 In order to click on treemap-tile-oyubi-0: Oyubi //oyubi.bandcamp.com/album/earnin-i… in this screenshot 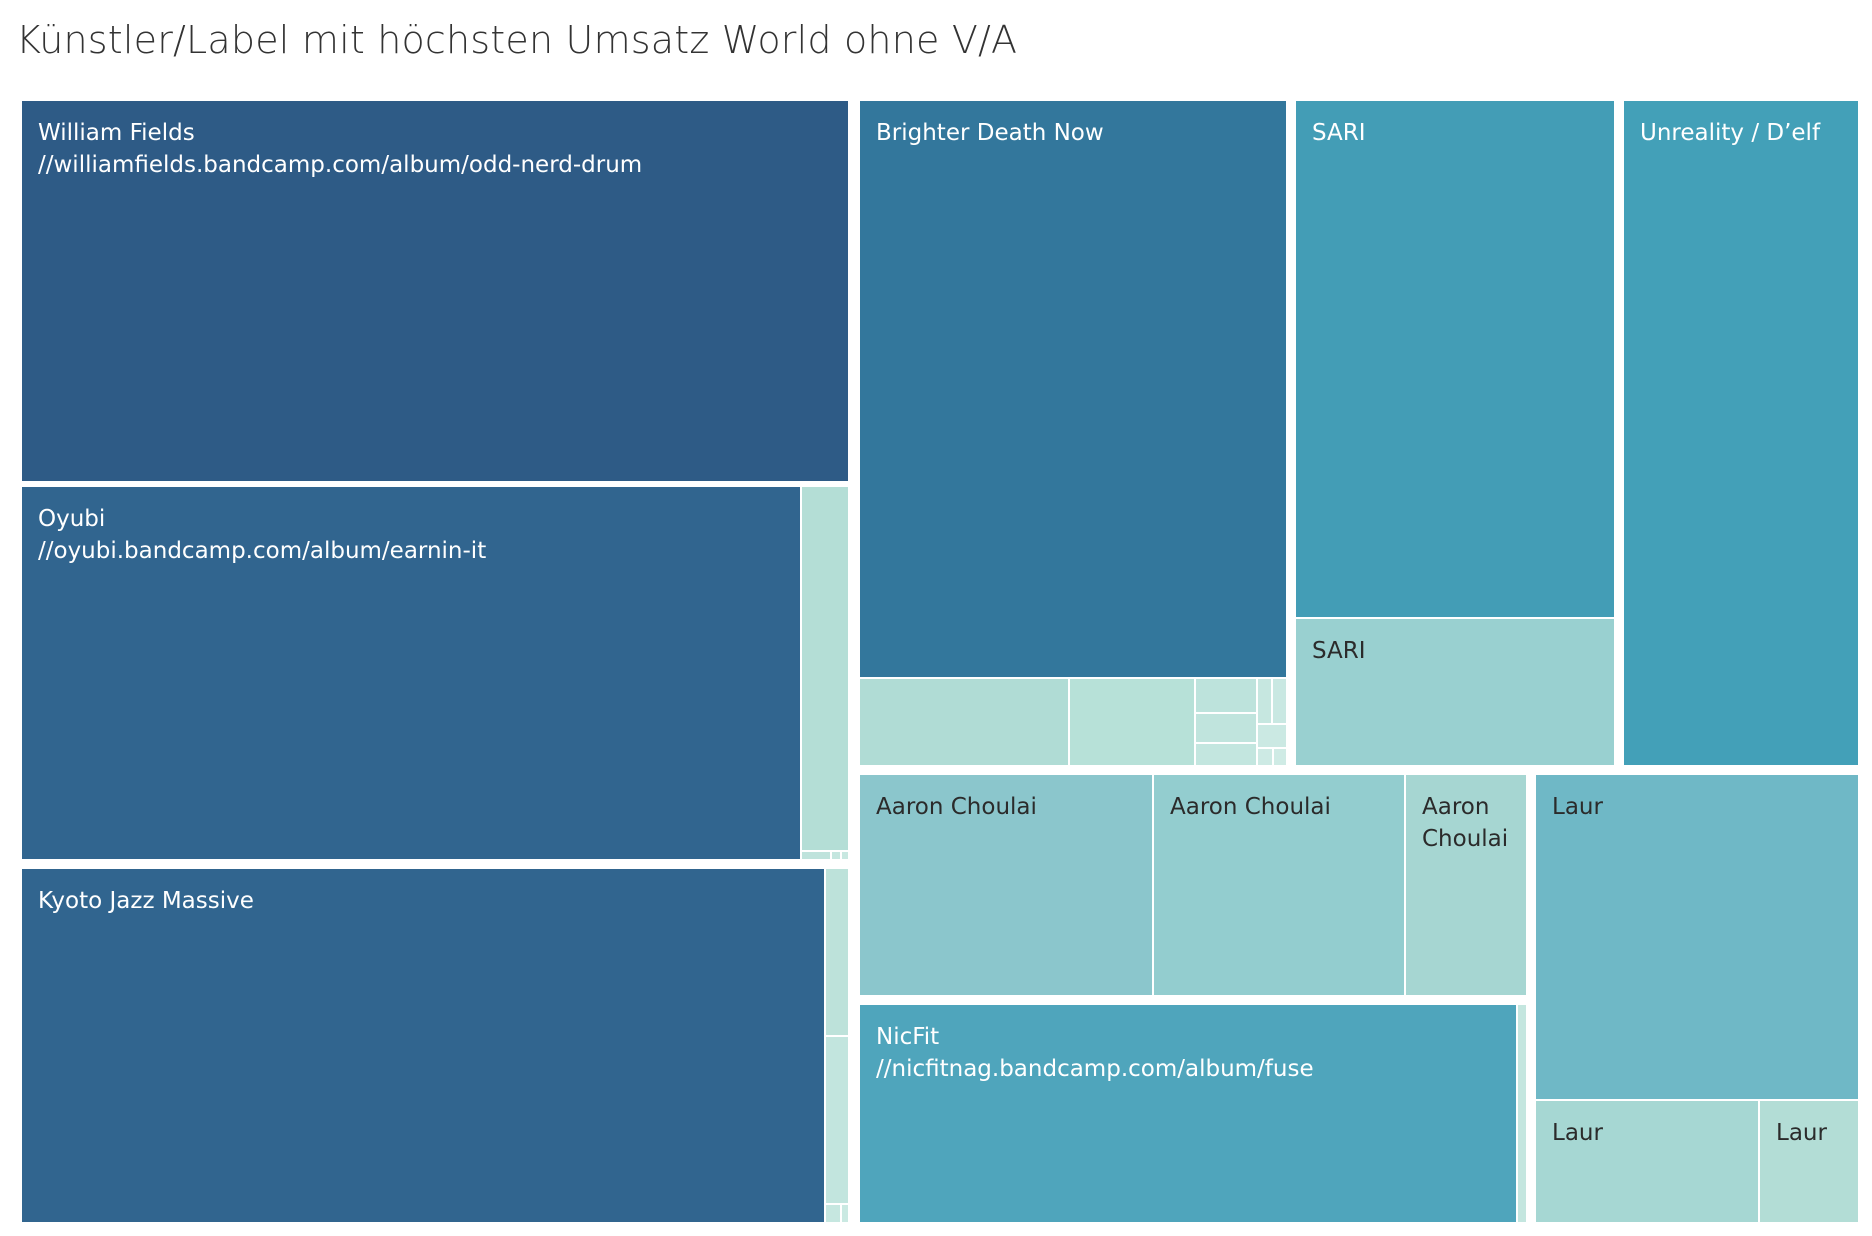, I will do `click(412, 674)`.